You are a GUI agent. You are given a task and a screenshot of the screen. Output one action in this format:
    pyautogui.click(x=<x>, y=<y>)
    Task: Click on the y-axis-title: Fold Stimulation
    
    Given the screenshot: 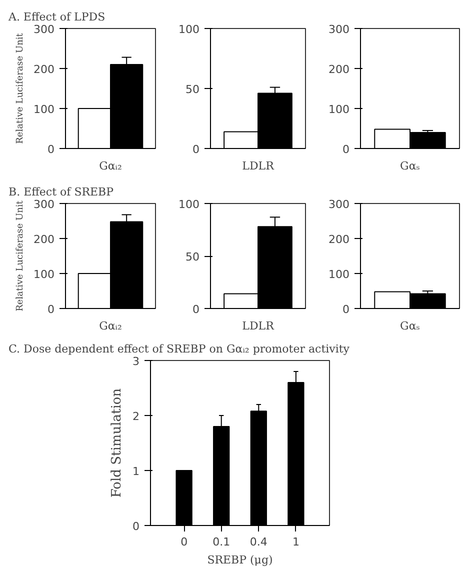 What is the action you would take?
    pyautogui.click(x=117, y=443)
    